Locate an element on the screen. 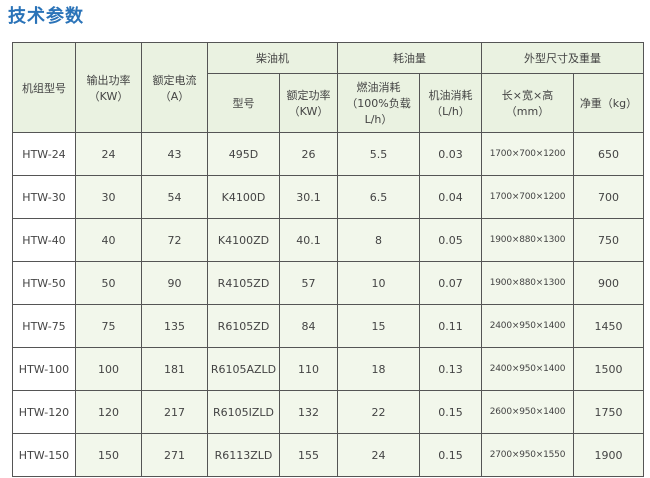  header-dimensions: 长×宽×高 （mm） is located at coordinates (527, 103).